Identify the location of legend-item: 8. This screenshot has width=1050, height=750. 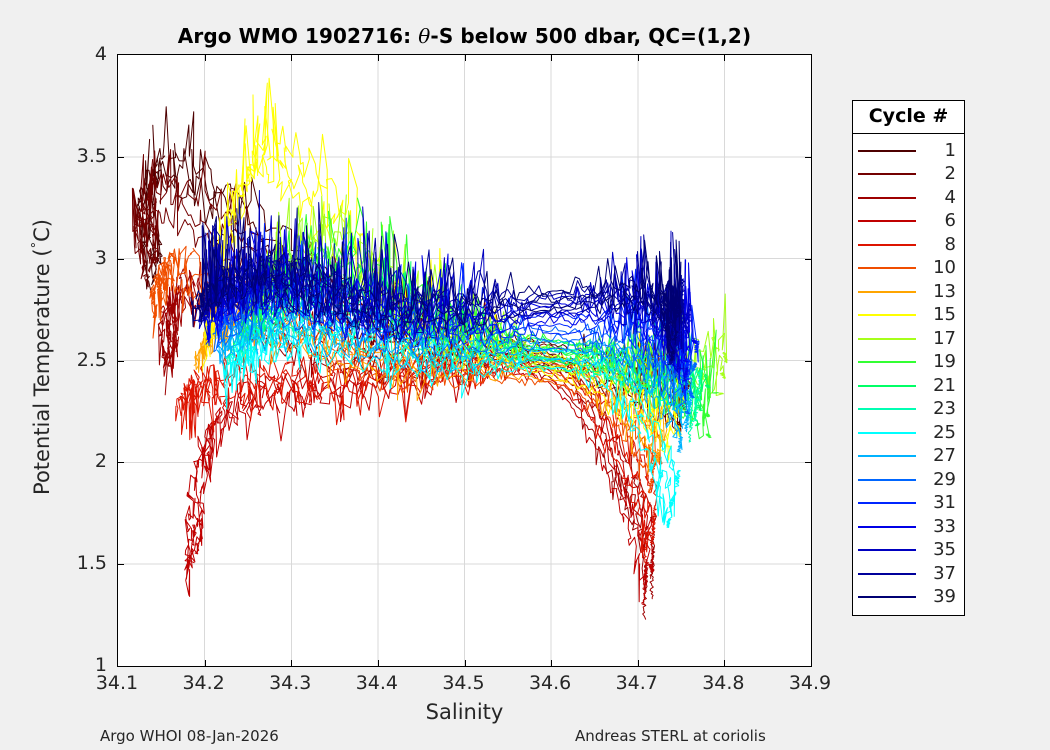
(908, 245).